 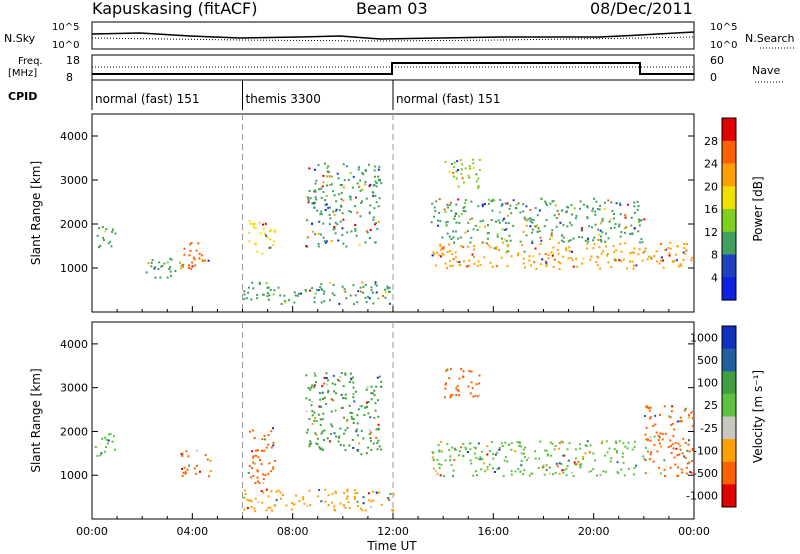 I want to click on colorbar-tick-label: -25, so click(x=709, y=428).